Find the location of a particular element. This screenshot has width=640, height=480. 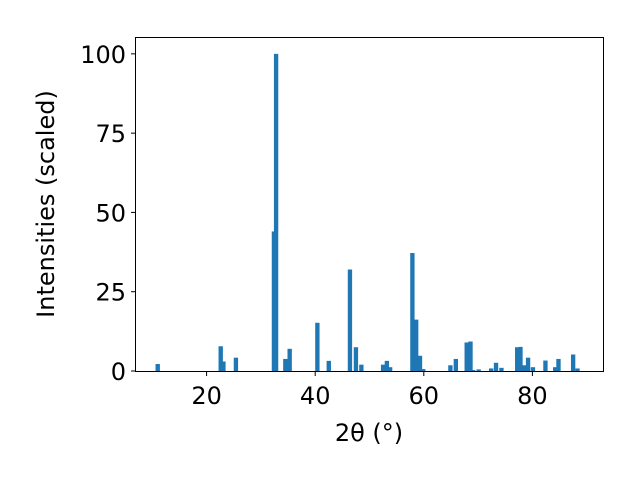

y-tick-label: 100 is located at coordinates (103, 55).